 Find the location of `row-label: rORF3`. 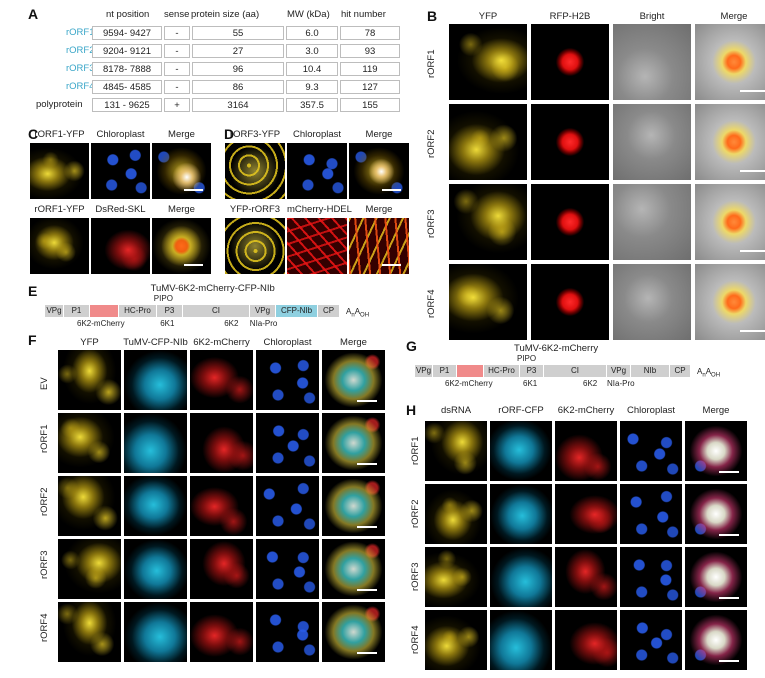

row-label: rORF3 is located at coordinates (431, 224).